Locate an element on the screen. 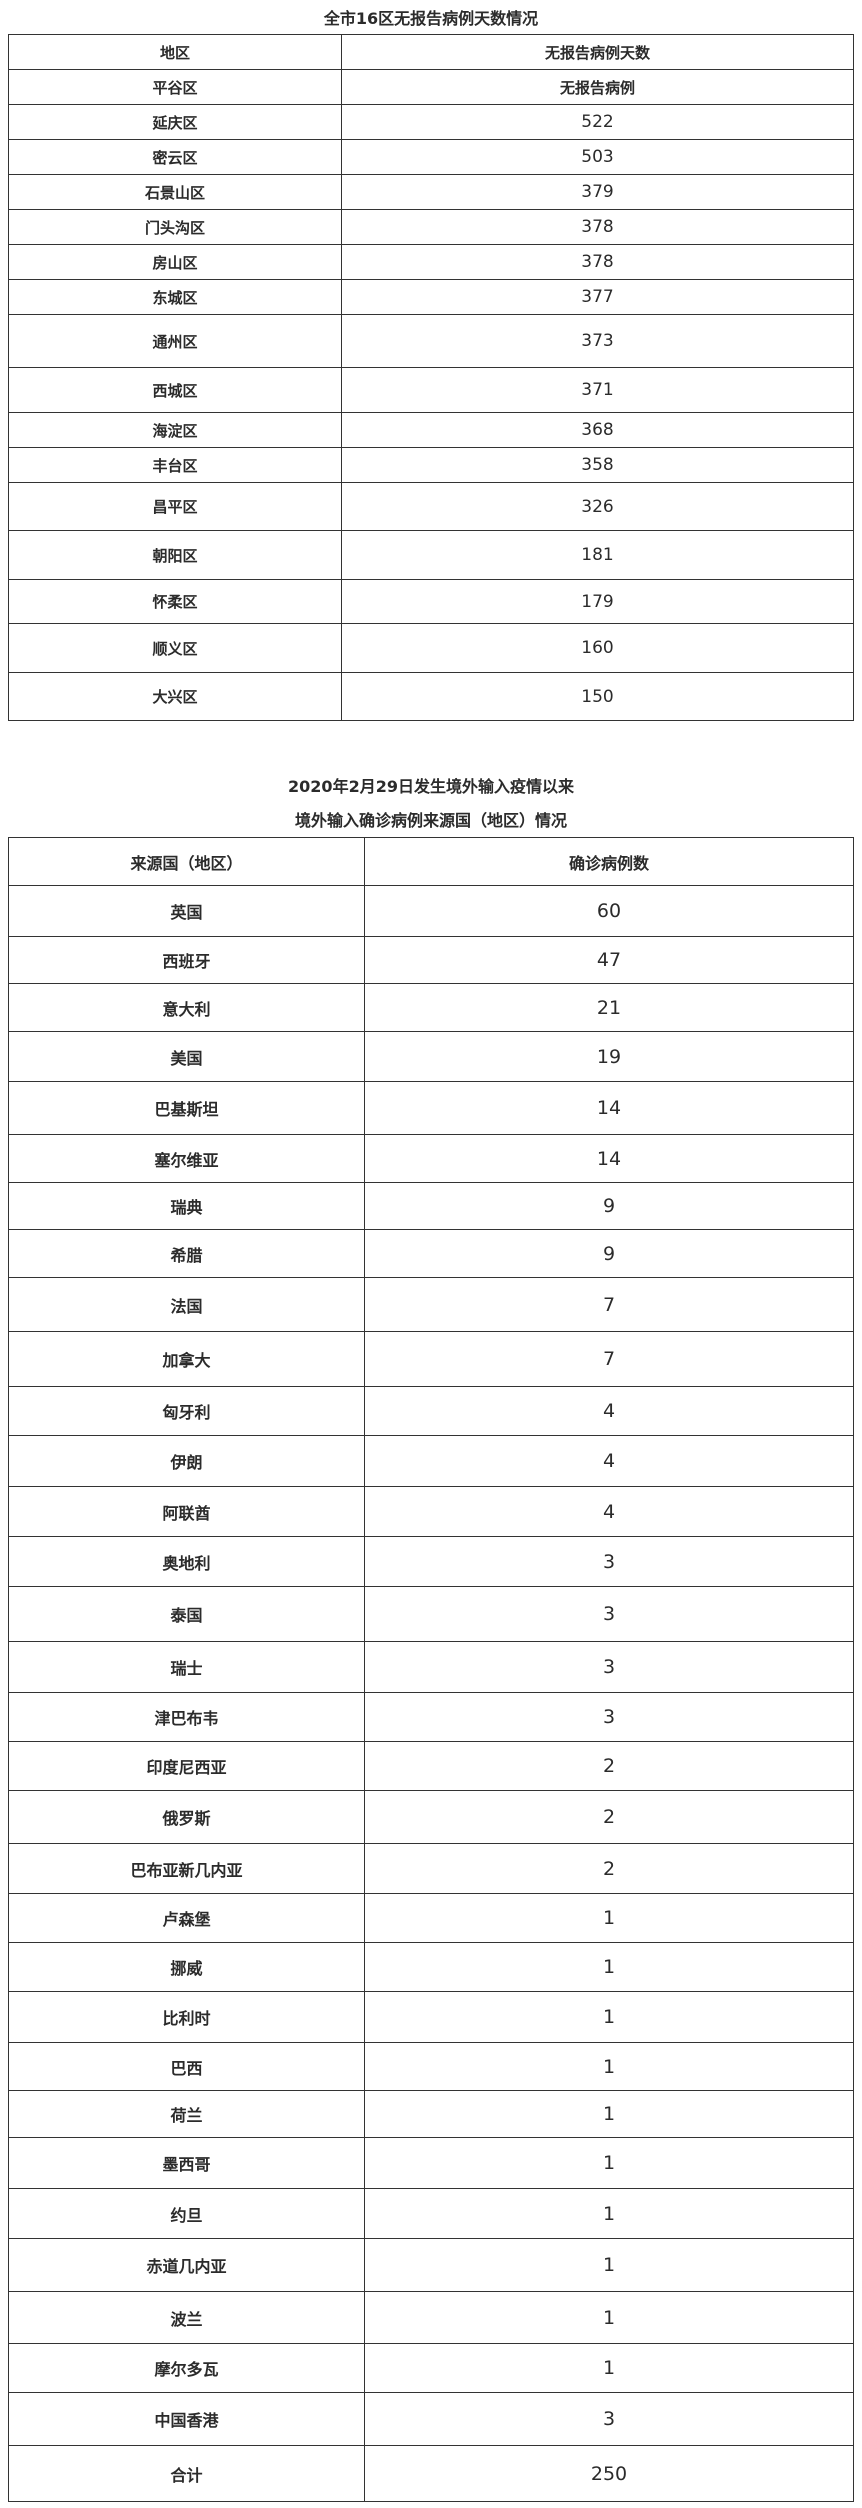  table-row: 巴布亚新几内亚 2 is located at coordinates (431, 1868).